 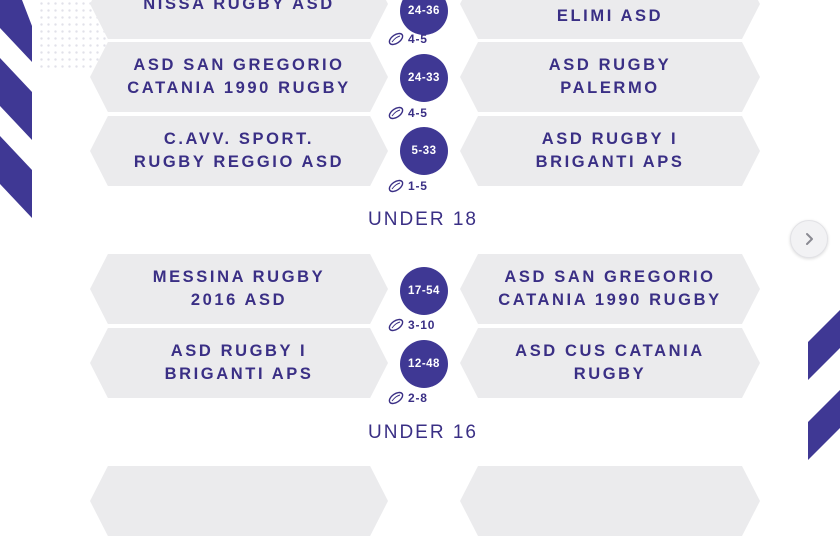 I want to click on score-text: 12-48, so click(x=424, y=364).